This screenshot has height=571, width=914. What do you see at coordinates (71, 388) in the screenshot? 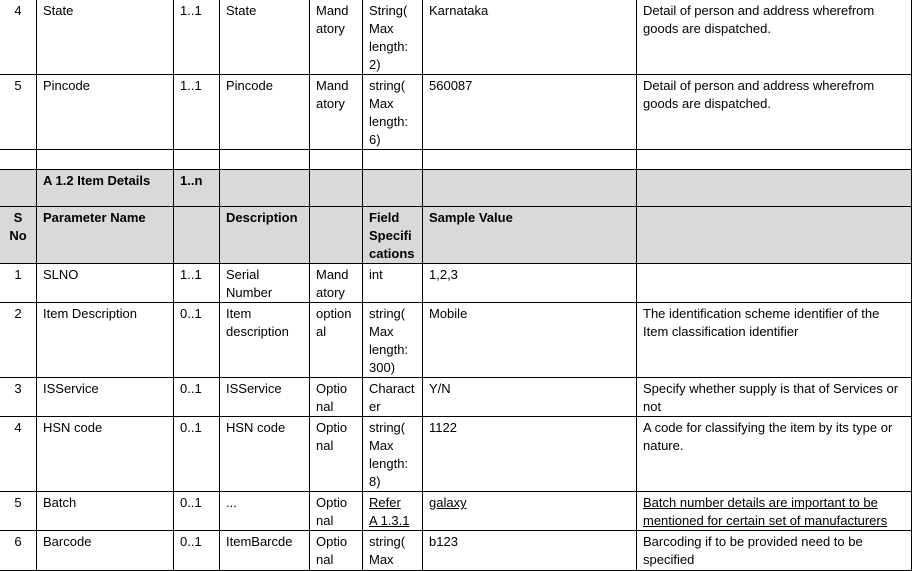
I see `parameter-name-text: ISService` at bounding box center [71, 388].